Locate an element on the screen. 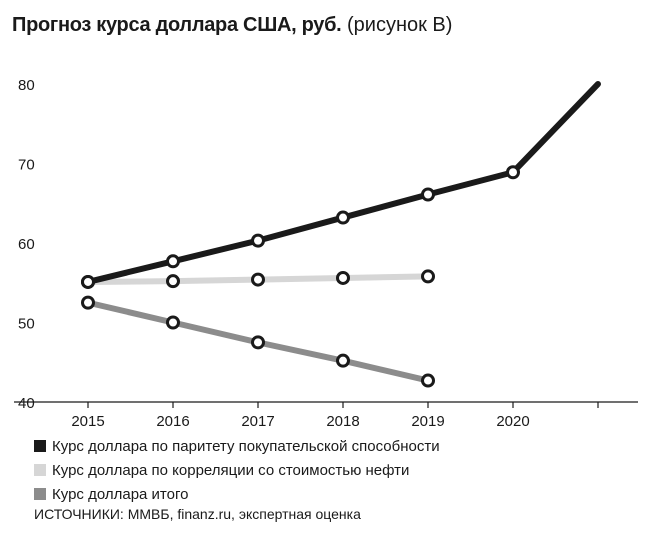 This screenshot has height=538, width=650. legend-label-total: Курс доллара итого is located at coordinates (120, 494).